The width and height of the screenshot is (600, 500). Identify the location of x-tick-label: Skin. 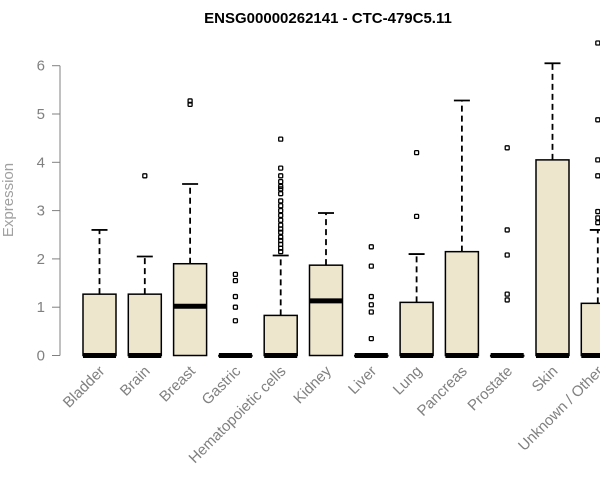
(545, 379).